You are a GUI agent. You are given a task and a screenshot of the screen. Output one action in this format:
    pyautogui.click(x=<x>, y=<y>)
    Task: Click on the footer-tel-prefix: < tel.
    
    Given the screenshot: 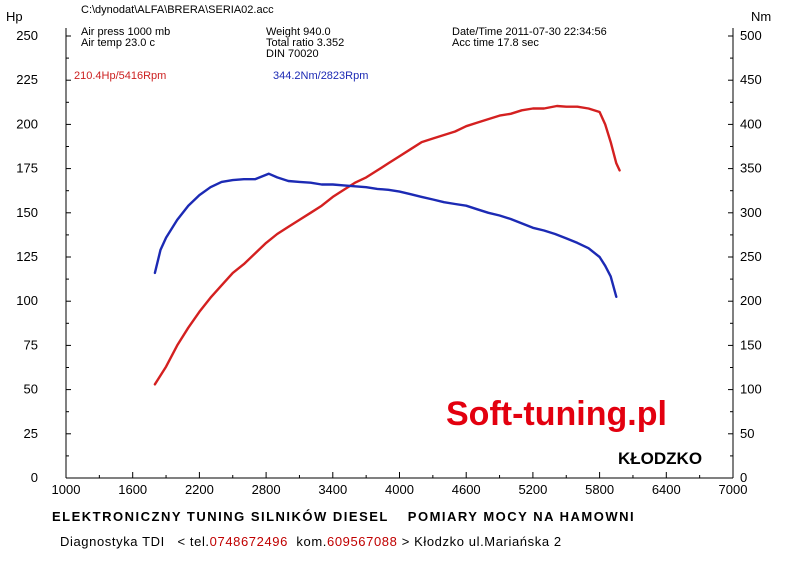 What is the action you would take?
    pyautogui.click(x=193, y=541)
    